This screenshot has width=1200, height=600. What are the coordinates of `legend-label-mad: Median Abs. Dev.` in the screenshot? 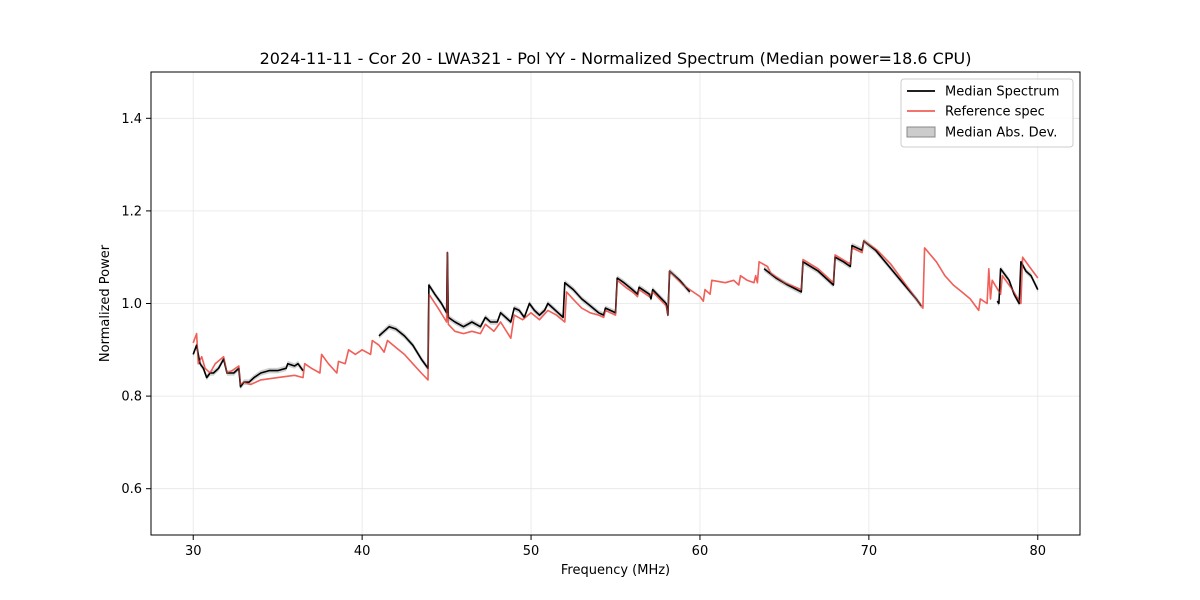 It's located at (1001, 133).